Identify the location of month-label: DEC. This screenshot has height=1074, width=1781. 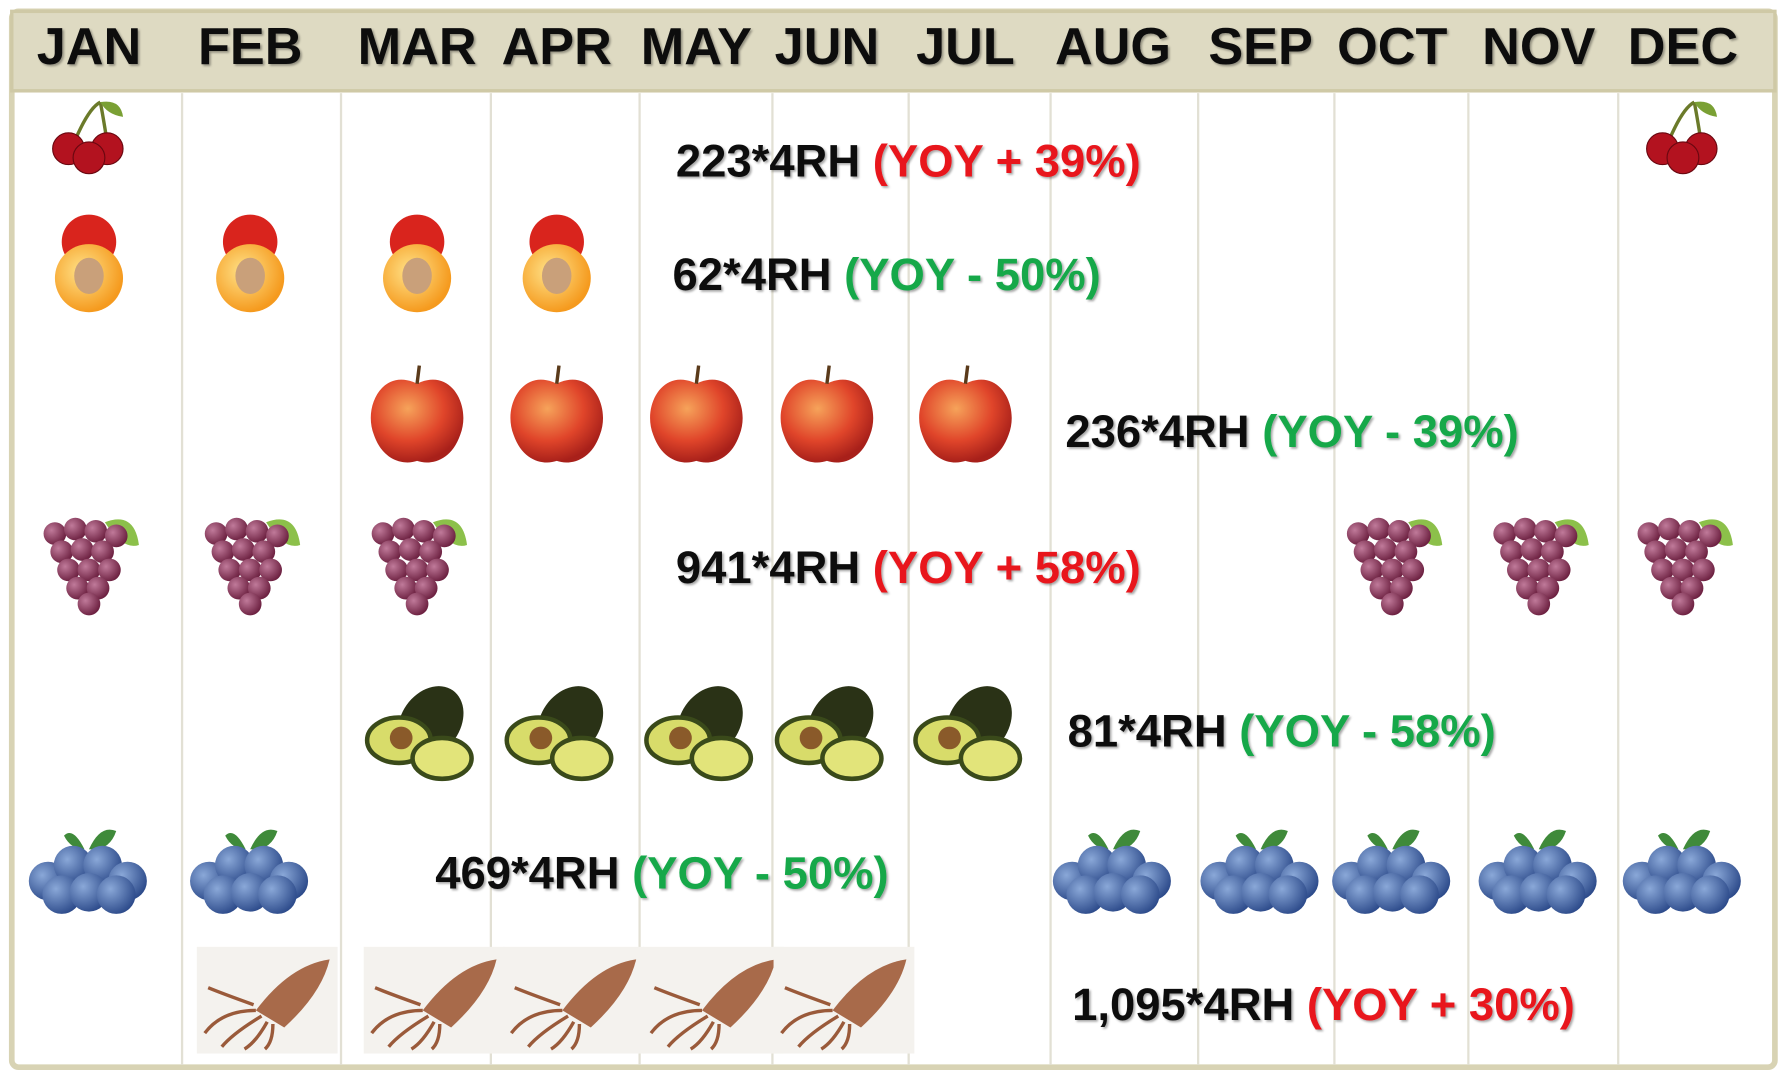
(1683, 47).